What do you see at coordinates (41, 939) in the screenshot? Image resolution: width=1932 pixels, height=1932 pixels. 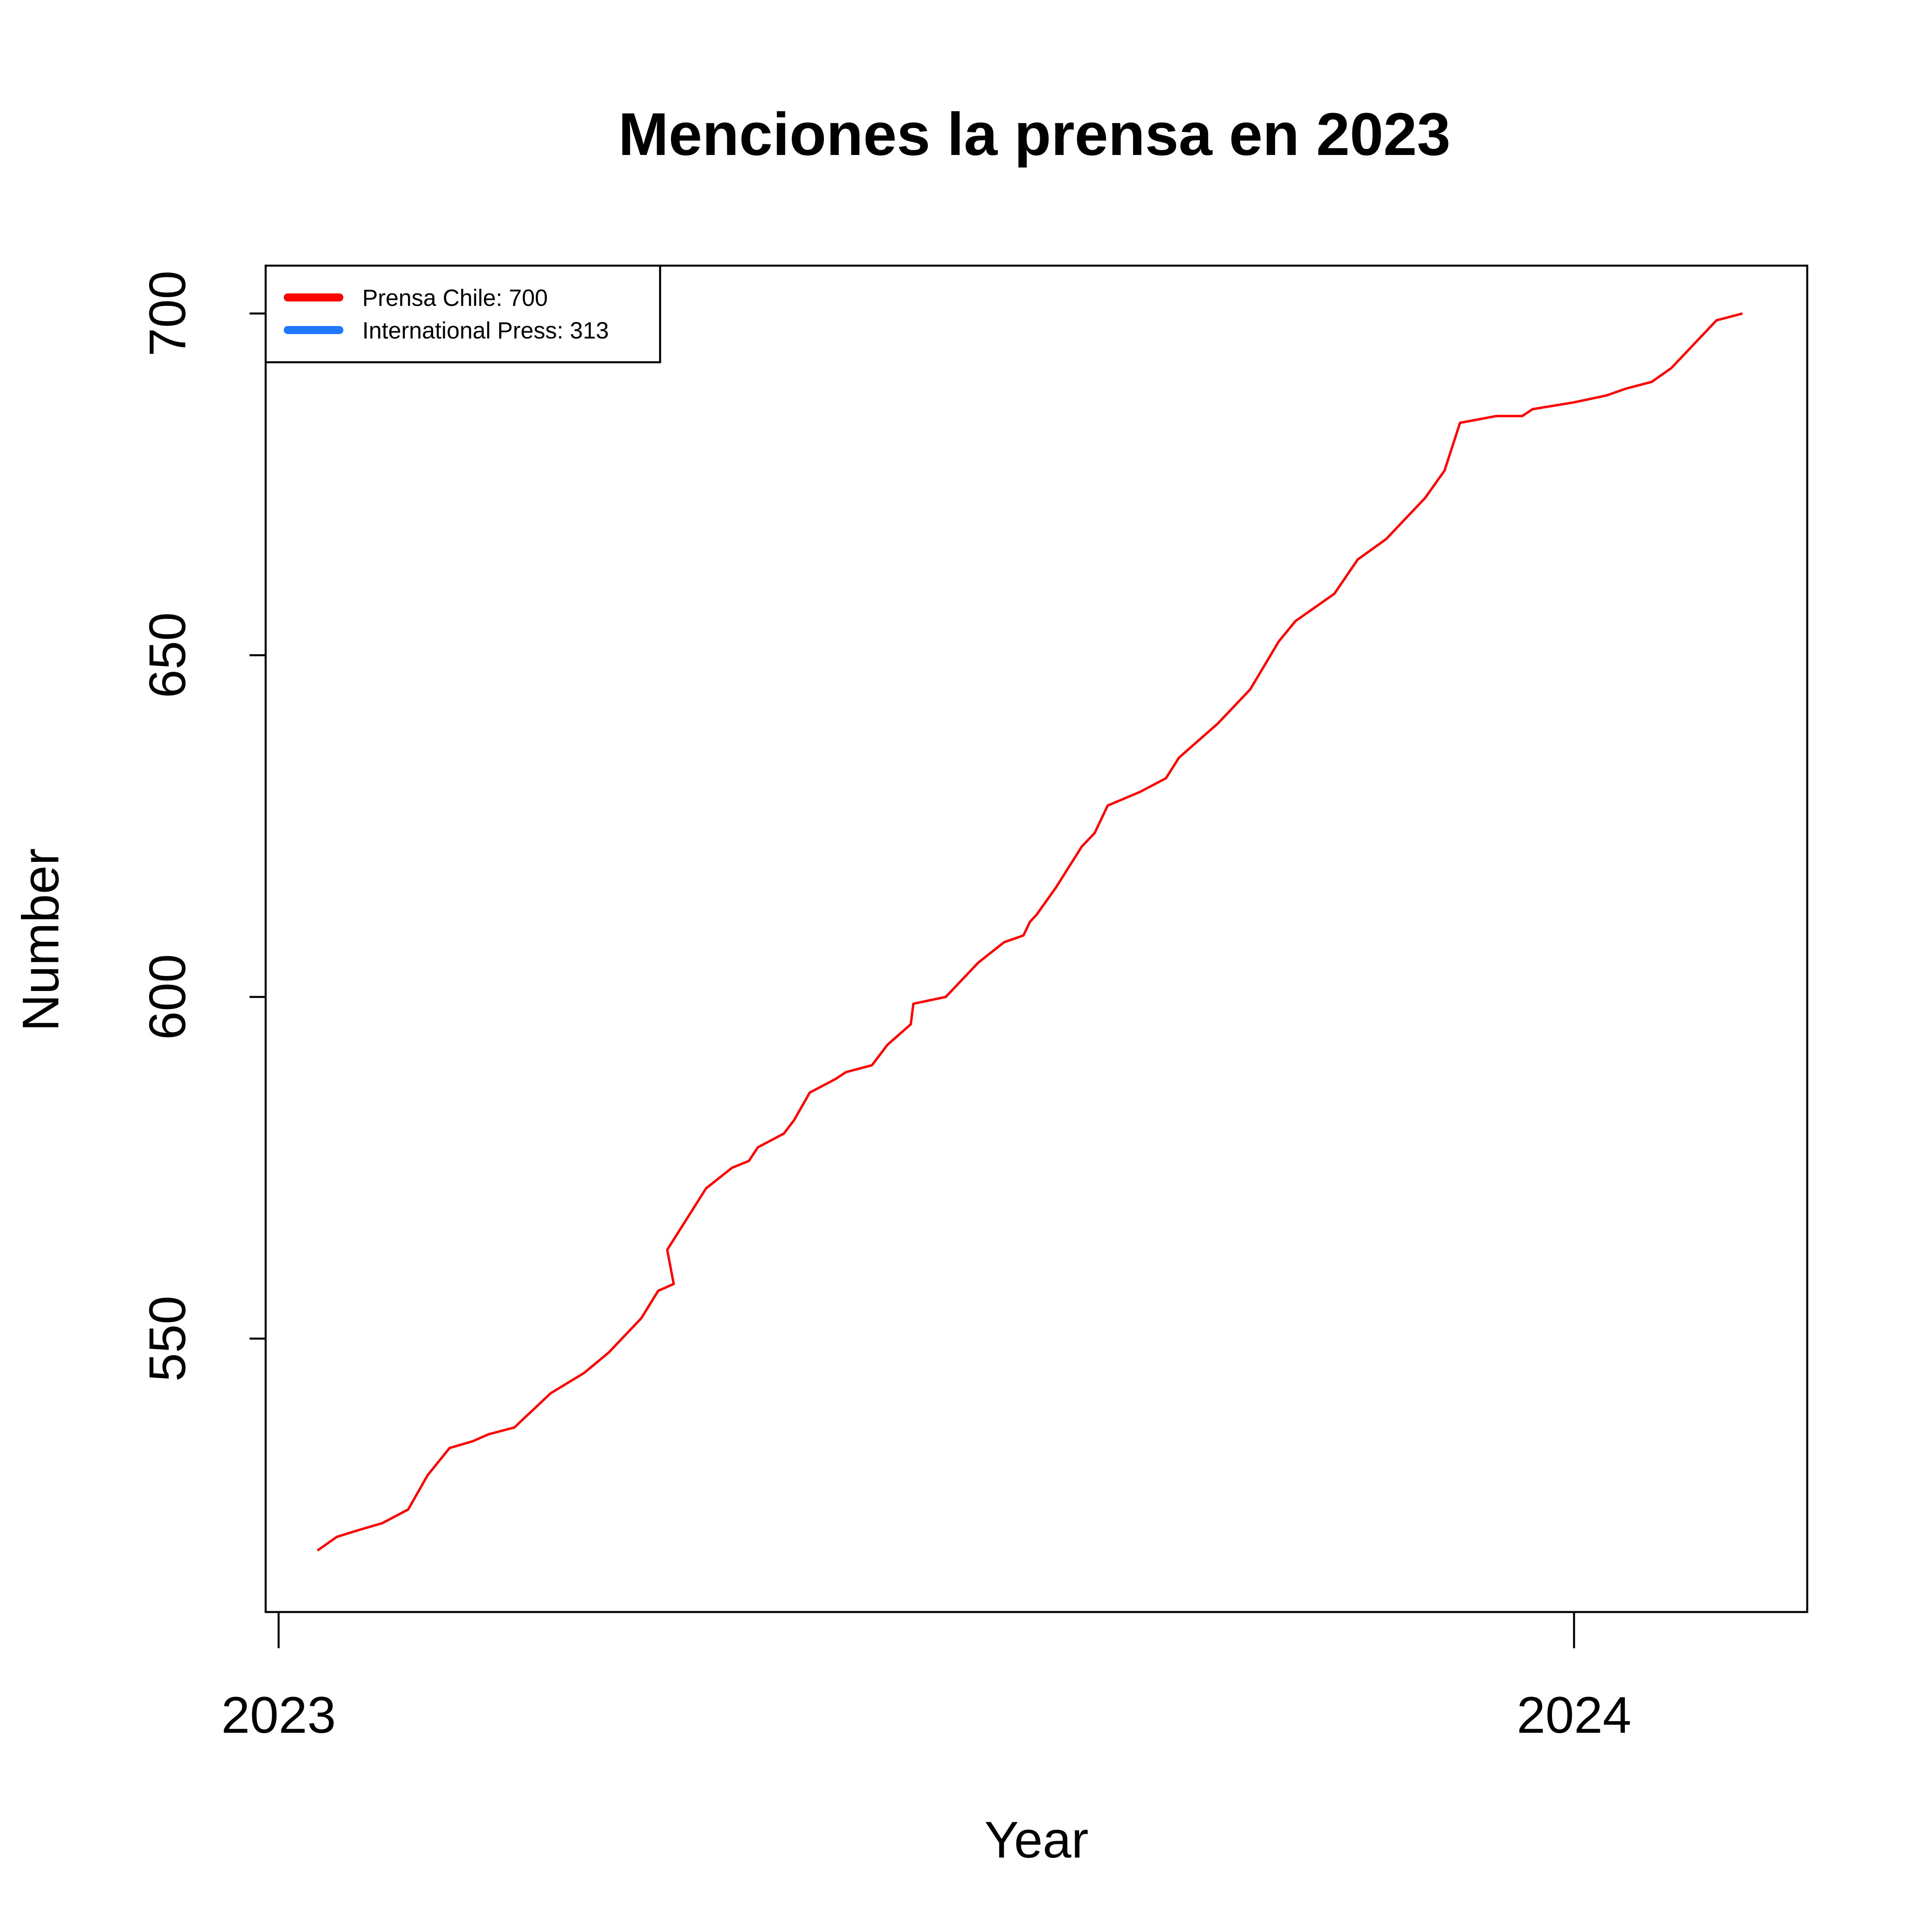 I see `y-axis-label: Number` at bounding box center [41, 939].